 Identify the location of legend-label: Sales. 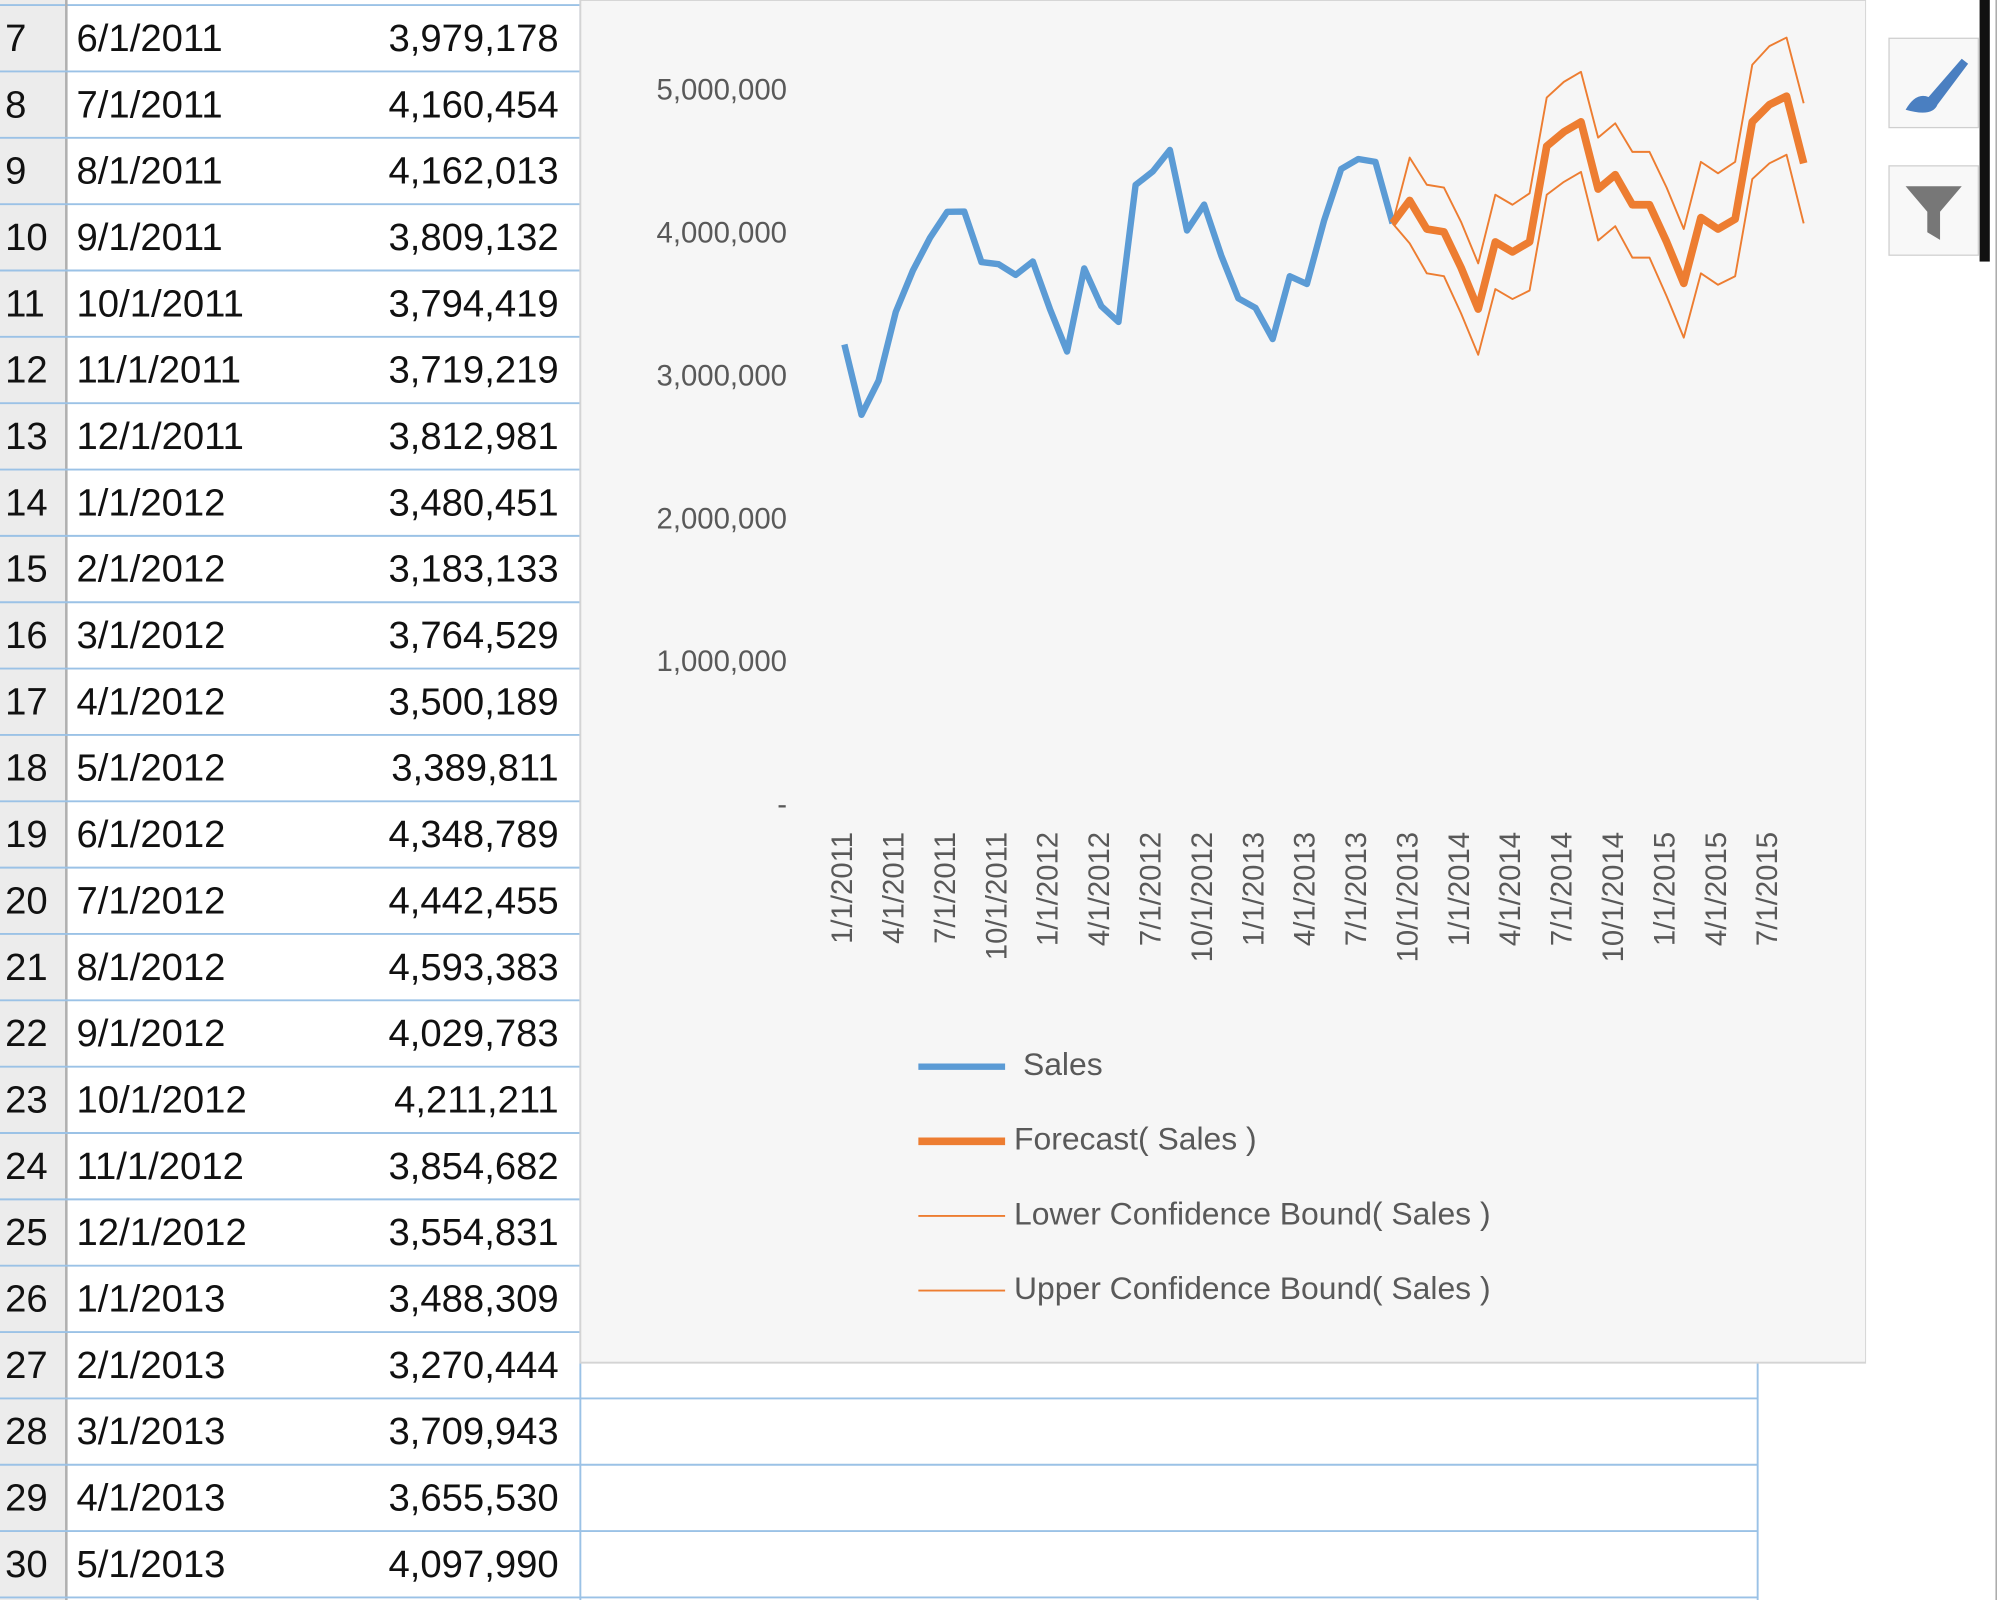
(1063, 1064).